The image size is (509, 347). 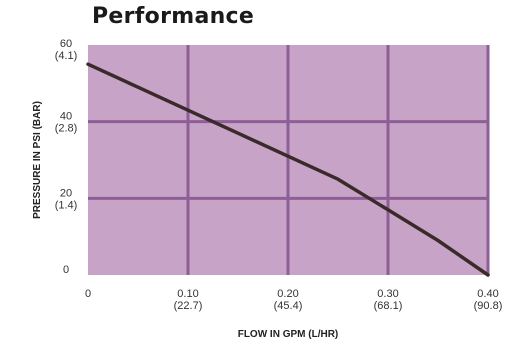 I want to click on y-tick-sublabel: (2.8), so click(x=66, y=129).